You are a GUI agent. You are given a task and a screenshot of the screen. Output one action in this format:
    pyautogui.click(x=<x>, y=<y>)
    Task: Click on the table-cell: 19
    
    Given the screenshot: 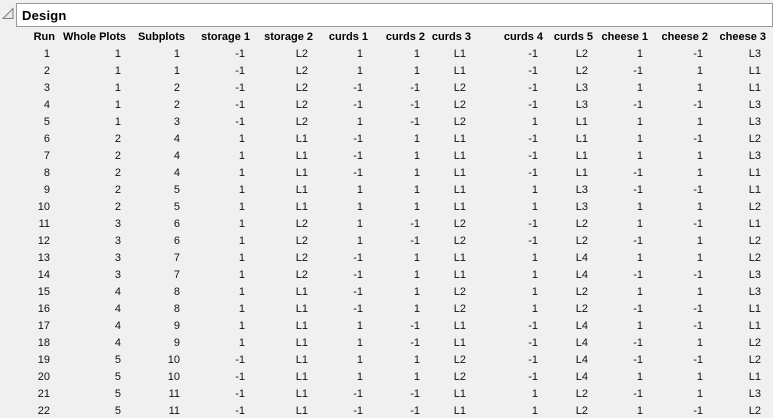 What is the action you would take?
    pyautogui.click(x=43, y=359)
    